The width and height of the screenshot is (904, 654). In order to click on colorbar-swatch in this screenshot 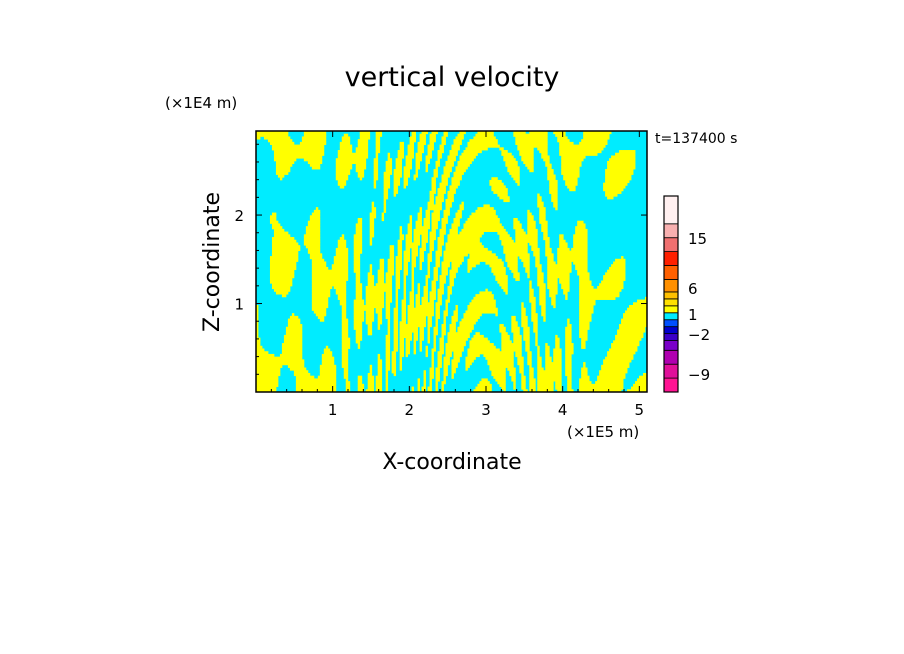, I will do `click(671, 302)`.